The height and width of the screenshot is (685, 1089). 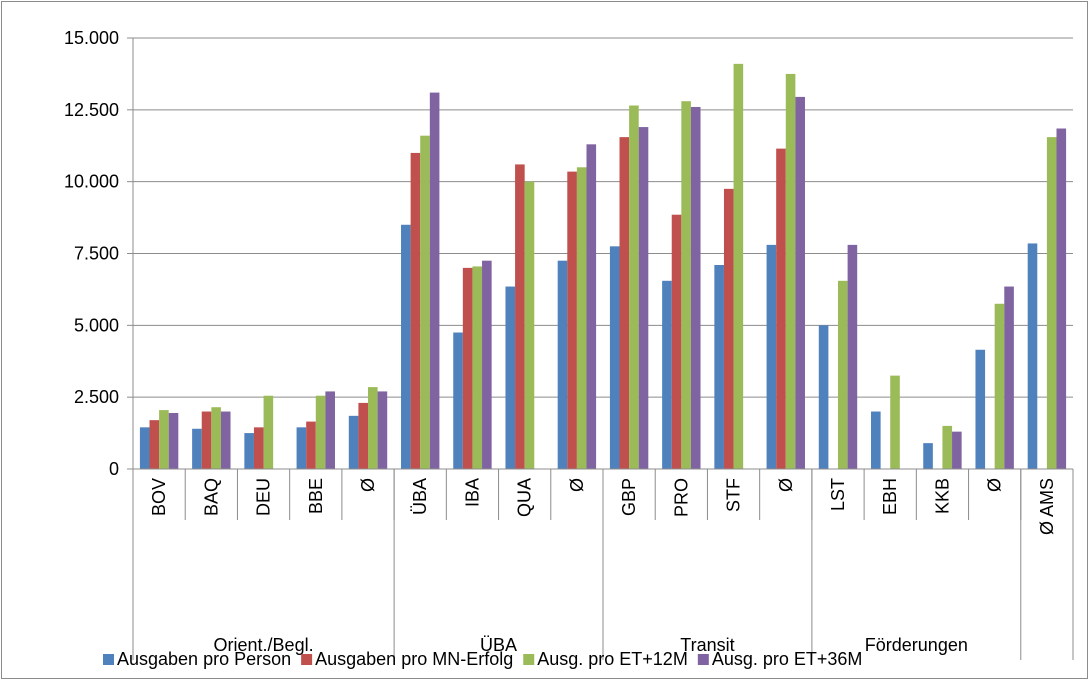 What do you see at coordinates (159, 497) in the screenshot?
I see `category-label: BOV` at bounding box center [159, 497].